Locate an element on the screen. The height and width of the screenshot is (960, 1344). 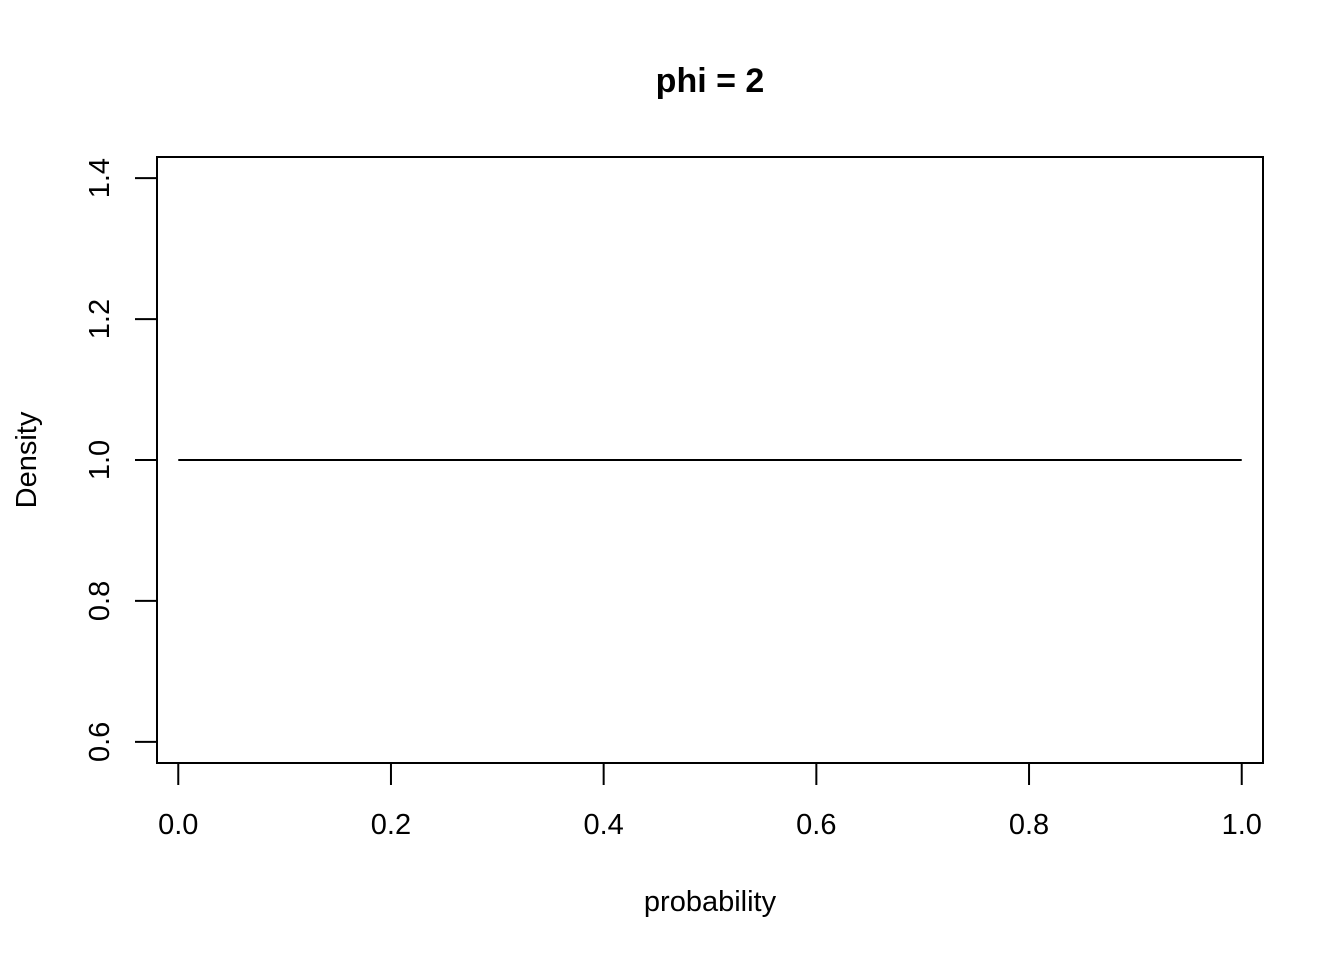
y-tick-label: 0.8 is located at coordinates (100, 601).